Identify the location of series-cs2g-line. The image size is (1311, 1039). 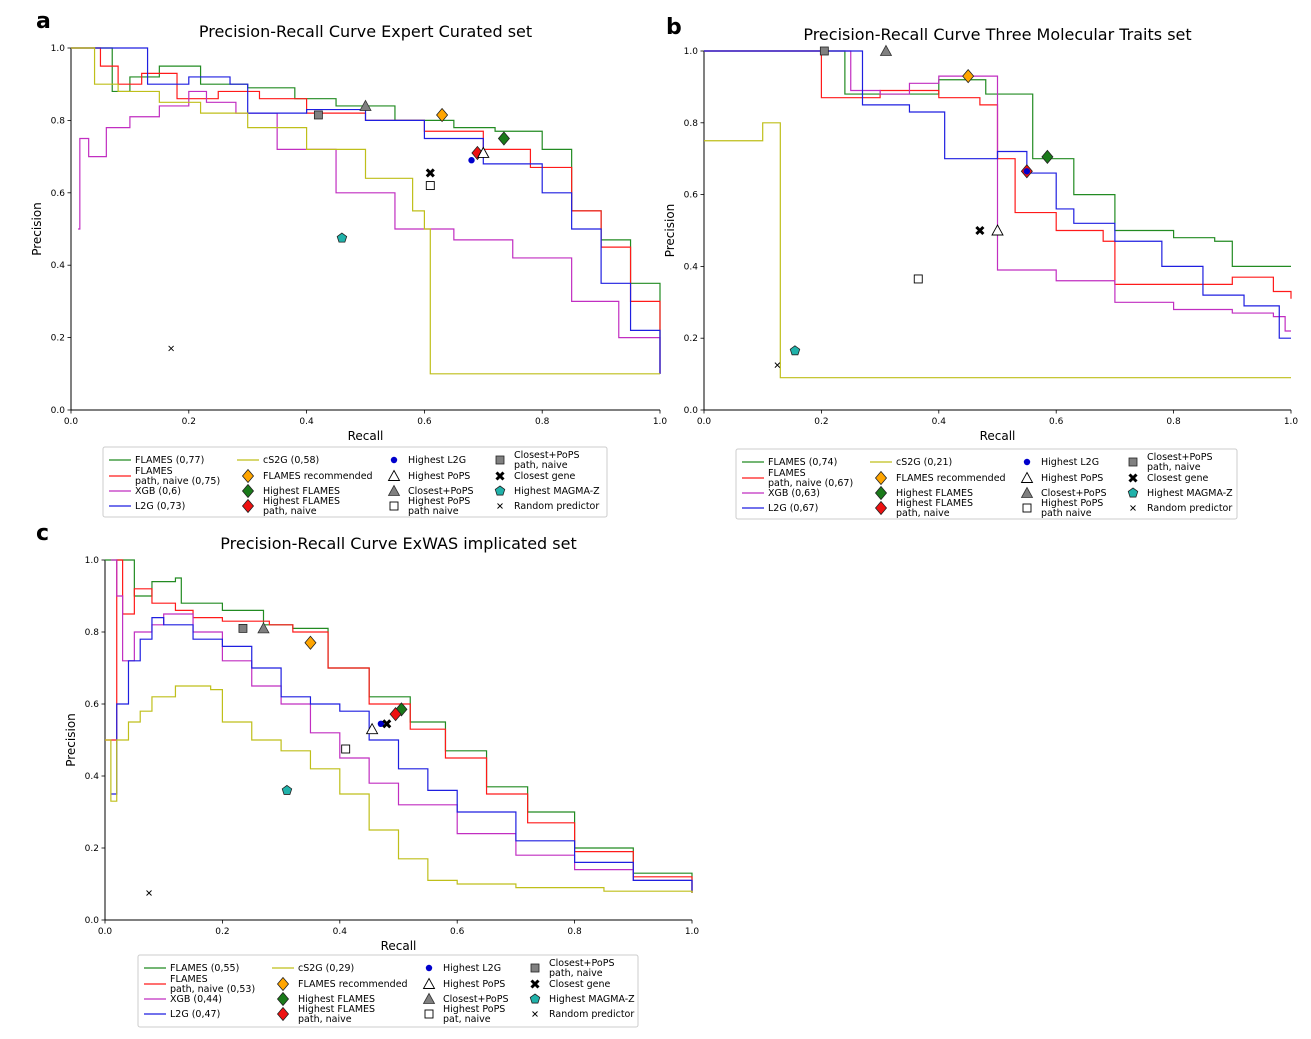
(399, 789).